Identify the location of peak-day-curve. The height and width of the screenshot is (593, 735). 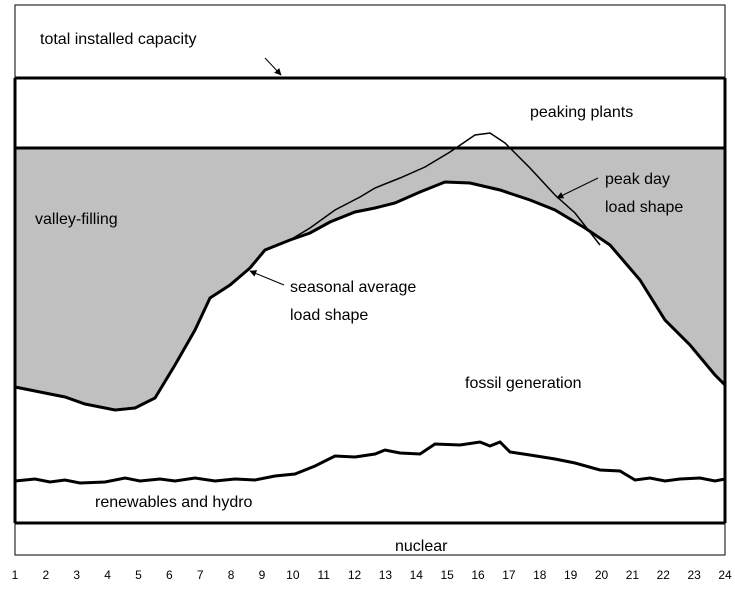
(445, 189).